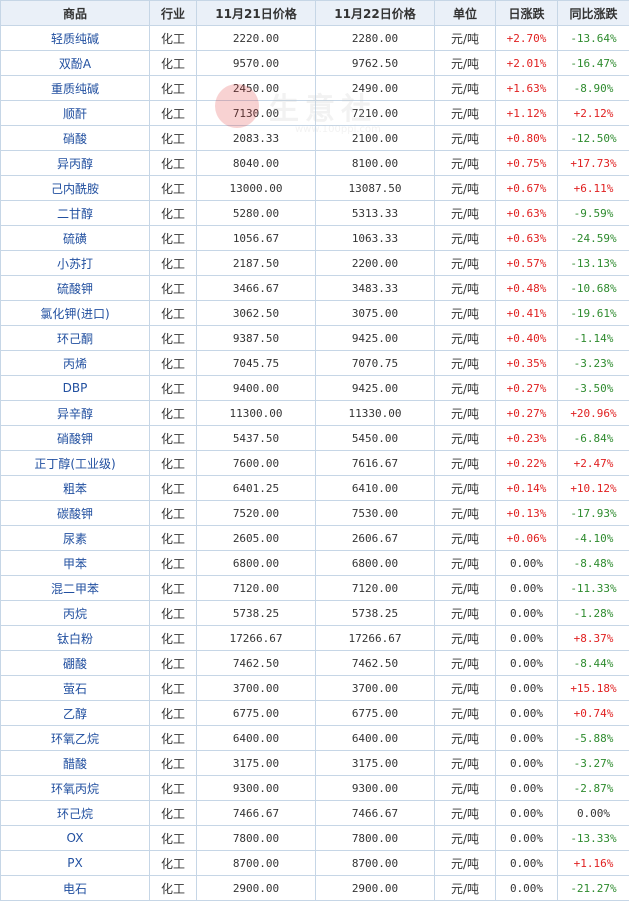  Describe the element at coordinates (75, 538) in the screenshot. I see `product-name-link: 尿素` at that location.